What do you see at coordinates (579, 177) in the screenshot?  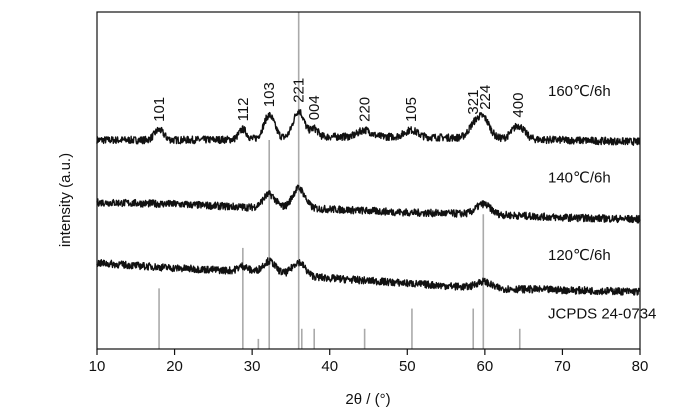 I see `annotation-1: 140℃/6h` at bounding box center [579, 177].